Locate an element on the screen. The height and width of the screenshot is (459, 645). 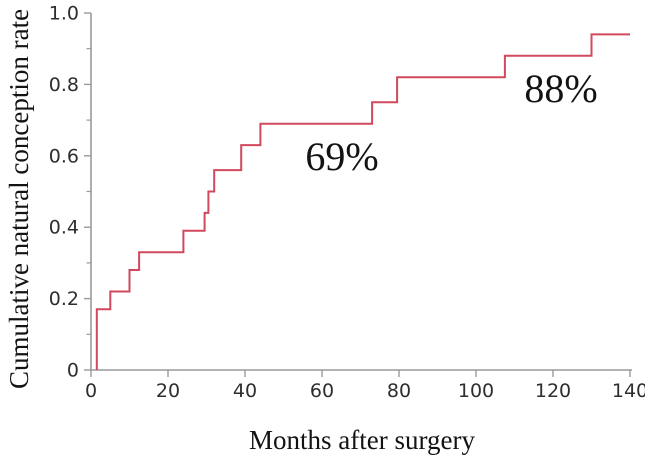
annotation-88pct: 88% is located at coordinates (560, 88).